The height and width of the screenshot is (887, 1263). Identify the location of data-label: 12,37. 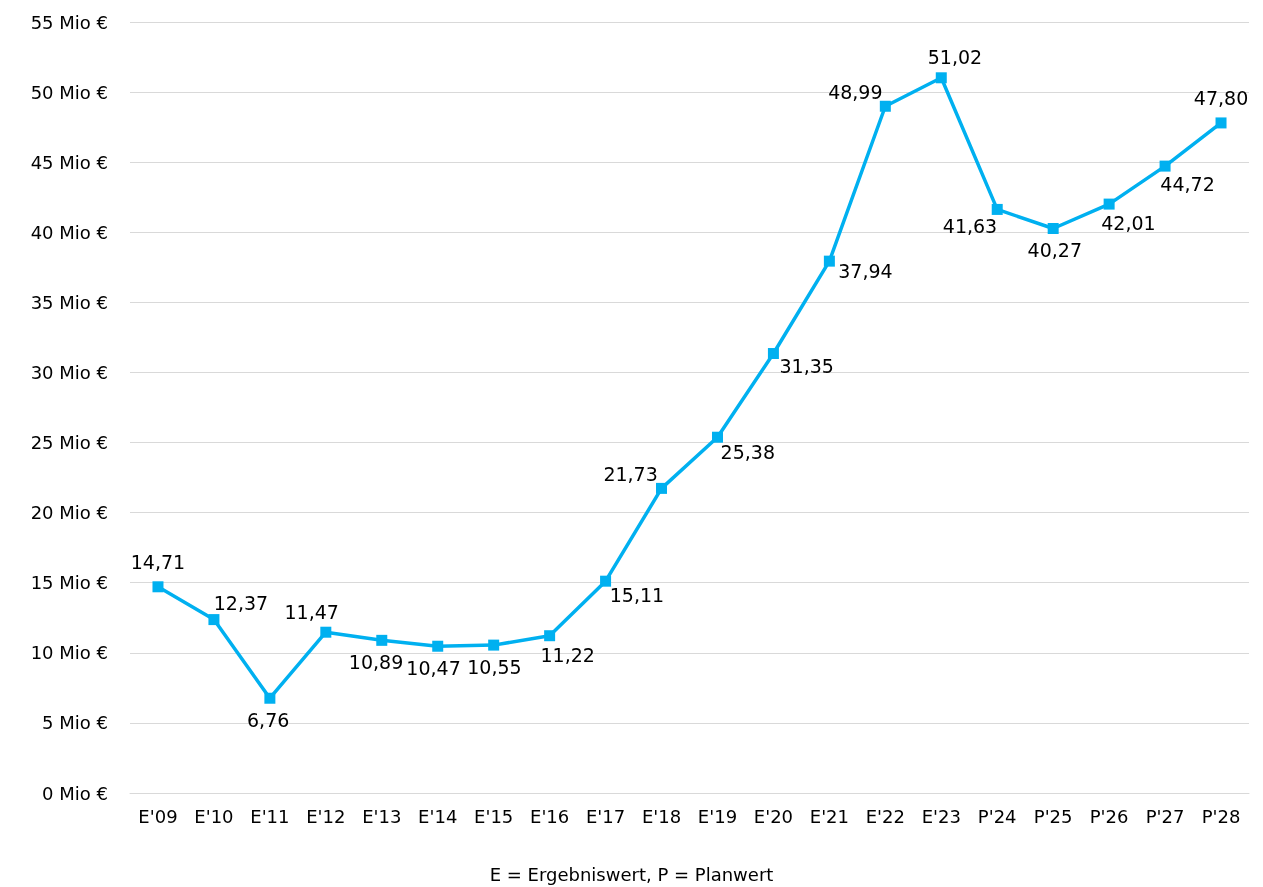
(241, 603).